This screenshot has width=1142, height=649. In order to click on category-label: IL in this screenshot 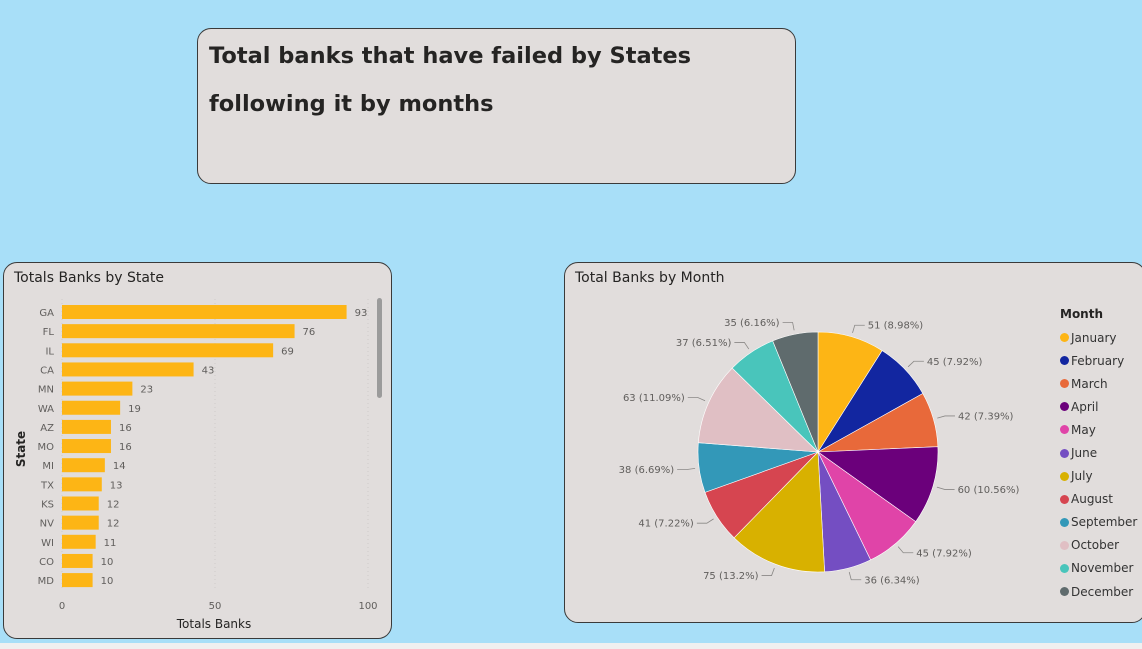, I will do `click(49, 351)`.